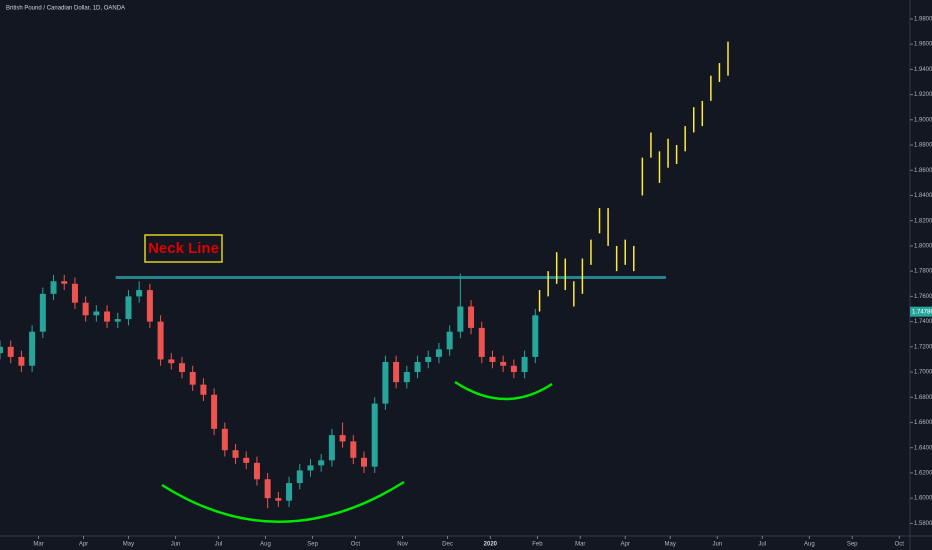 The image size is (932, 550). Describe the element at coordinates (447, 545) in the screenshot. I see `x-tick-label: Dec` at that location.